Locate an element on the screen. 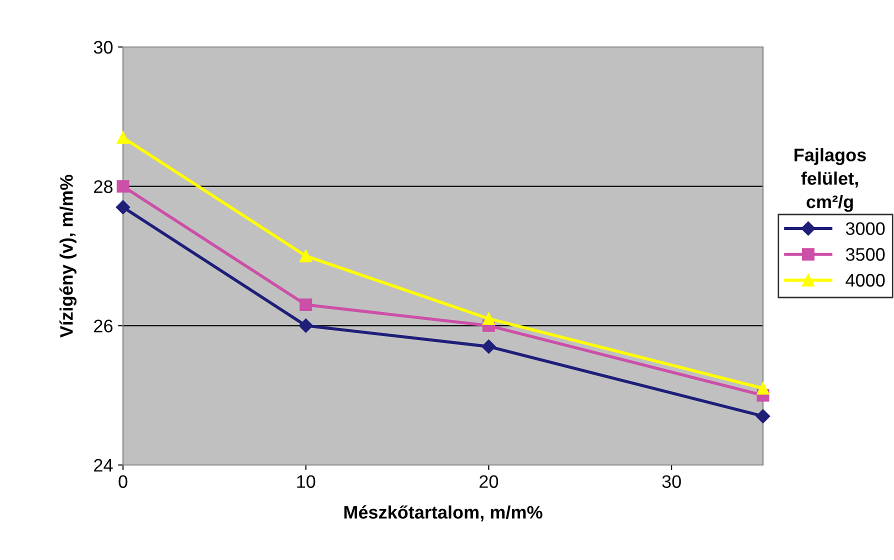 The width and height of the screenshot is (894, 560). y-tick-label: 28 is located at coordinates (103, 187).